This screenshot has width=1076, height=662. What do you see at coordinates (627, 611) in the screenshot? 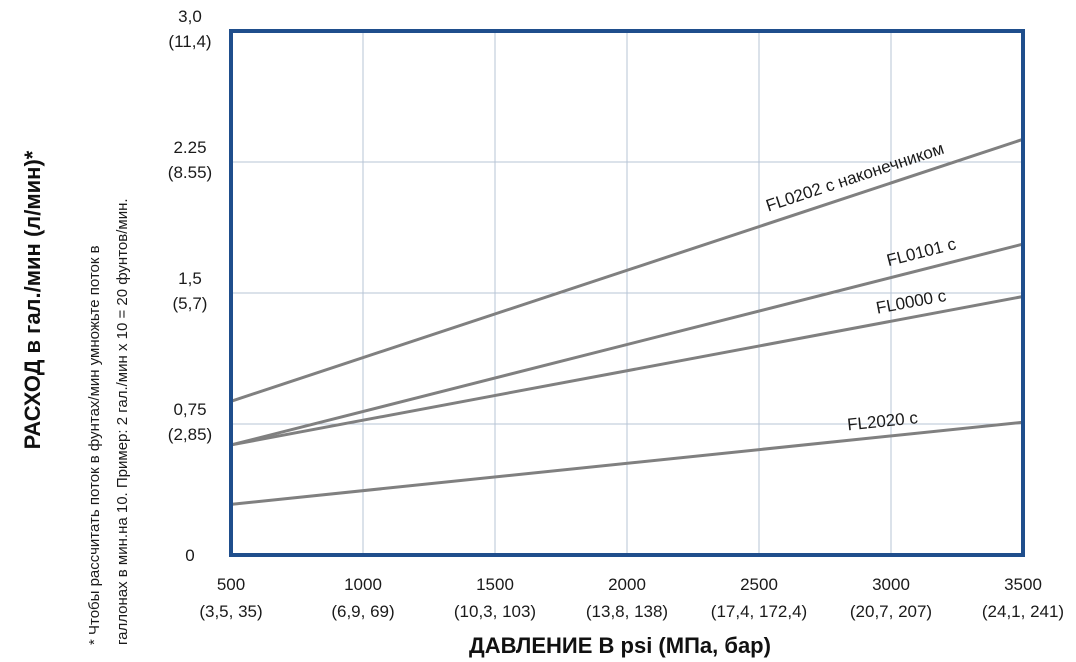
I see `x-tick-sublabel: (13,8, 138)` at bounding box center [627, 611].